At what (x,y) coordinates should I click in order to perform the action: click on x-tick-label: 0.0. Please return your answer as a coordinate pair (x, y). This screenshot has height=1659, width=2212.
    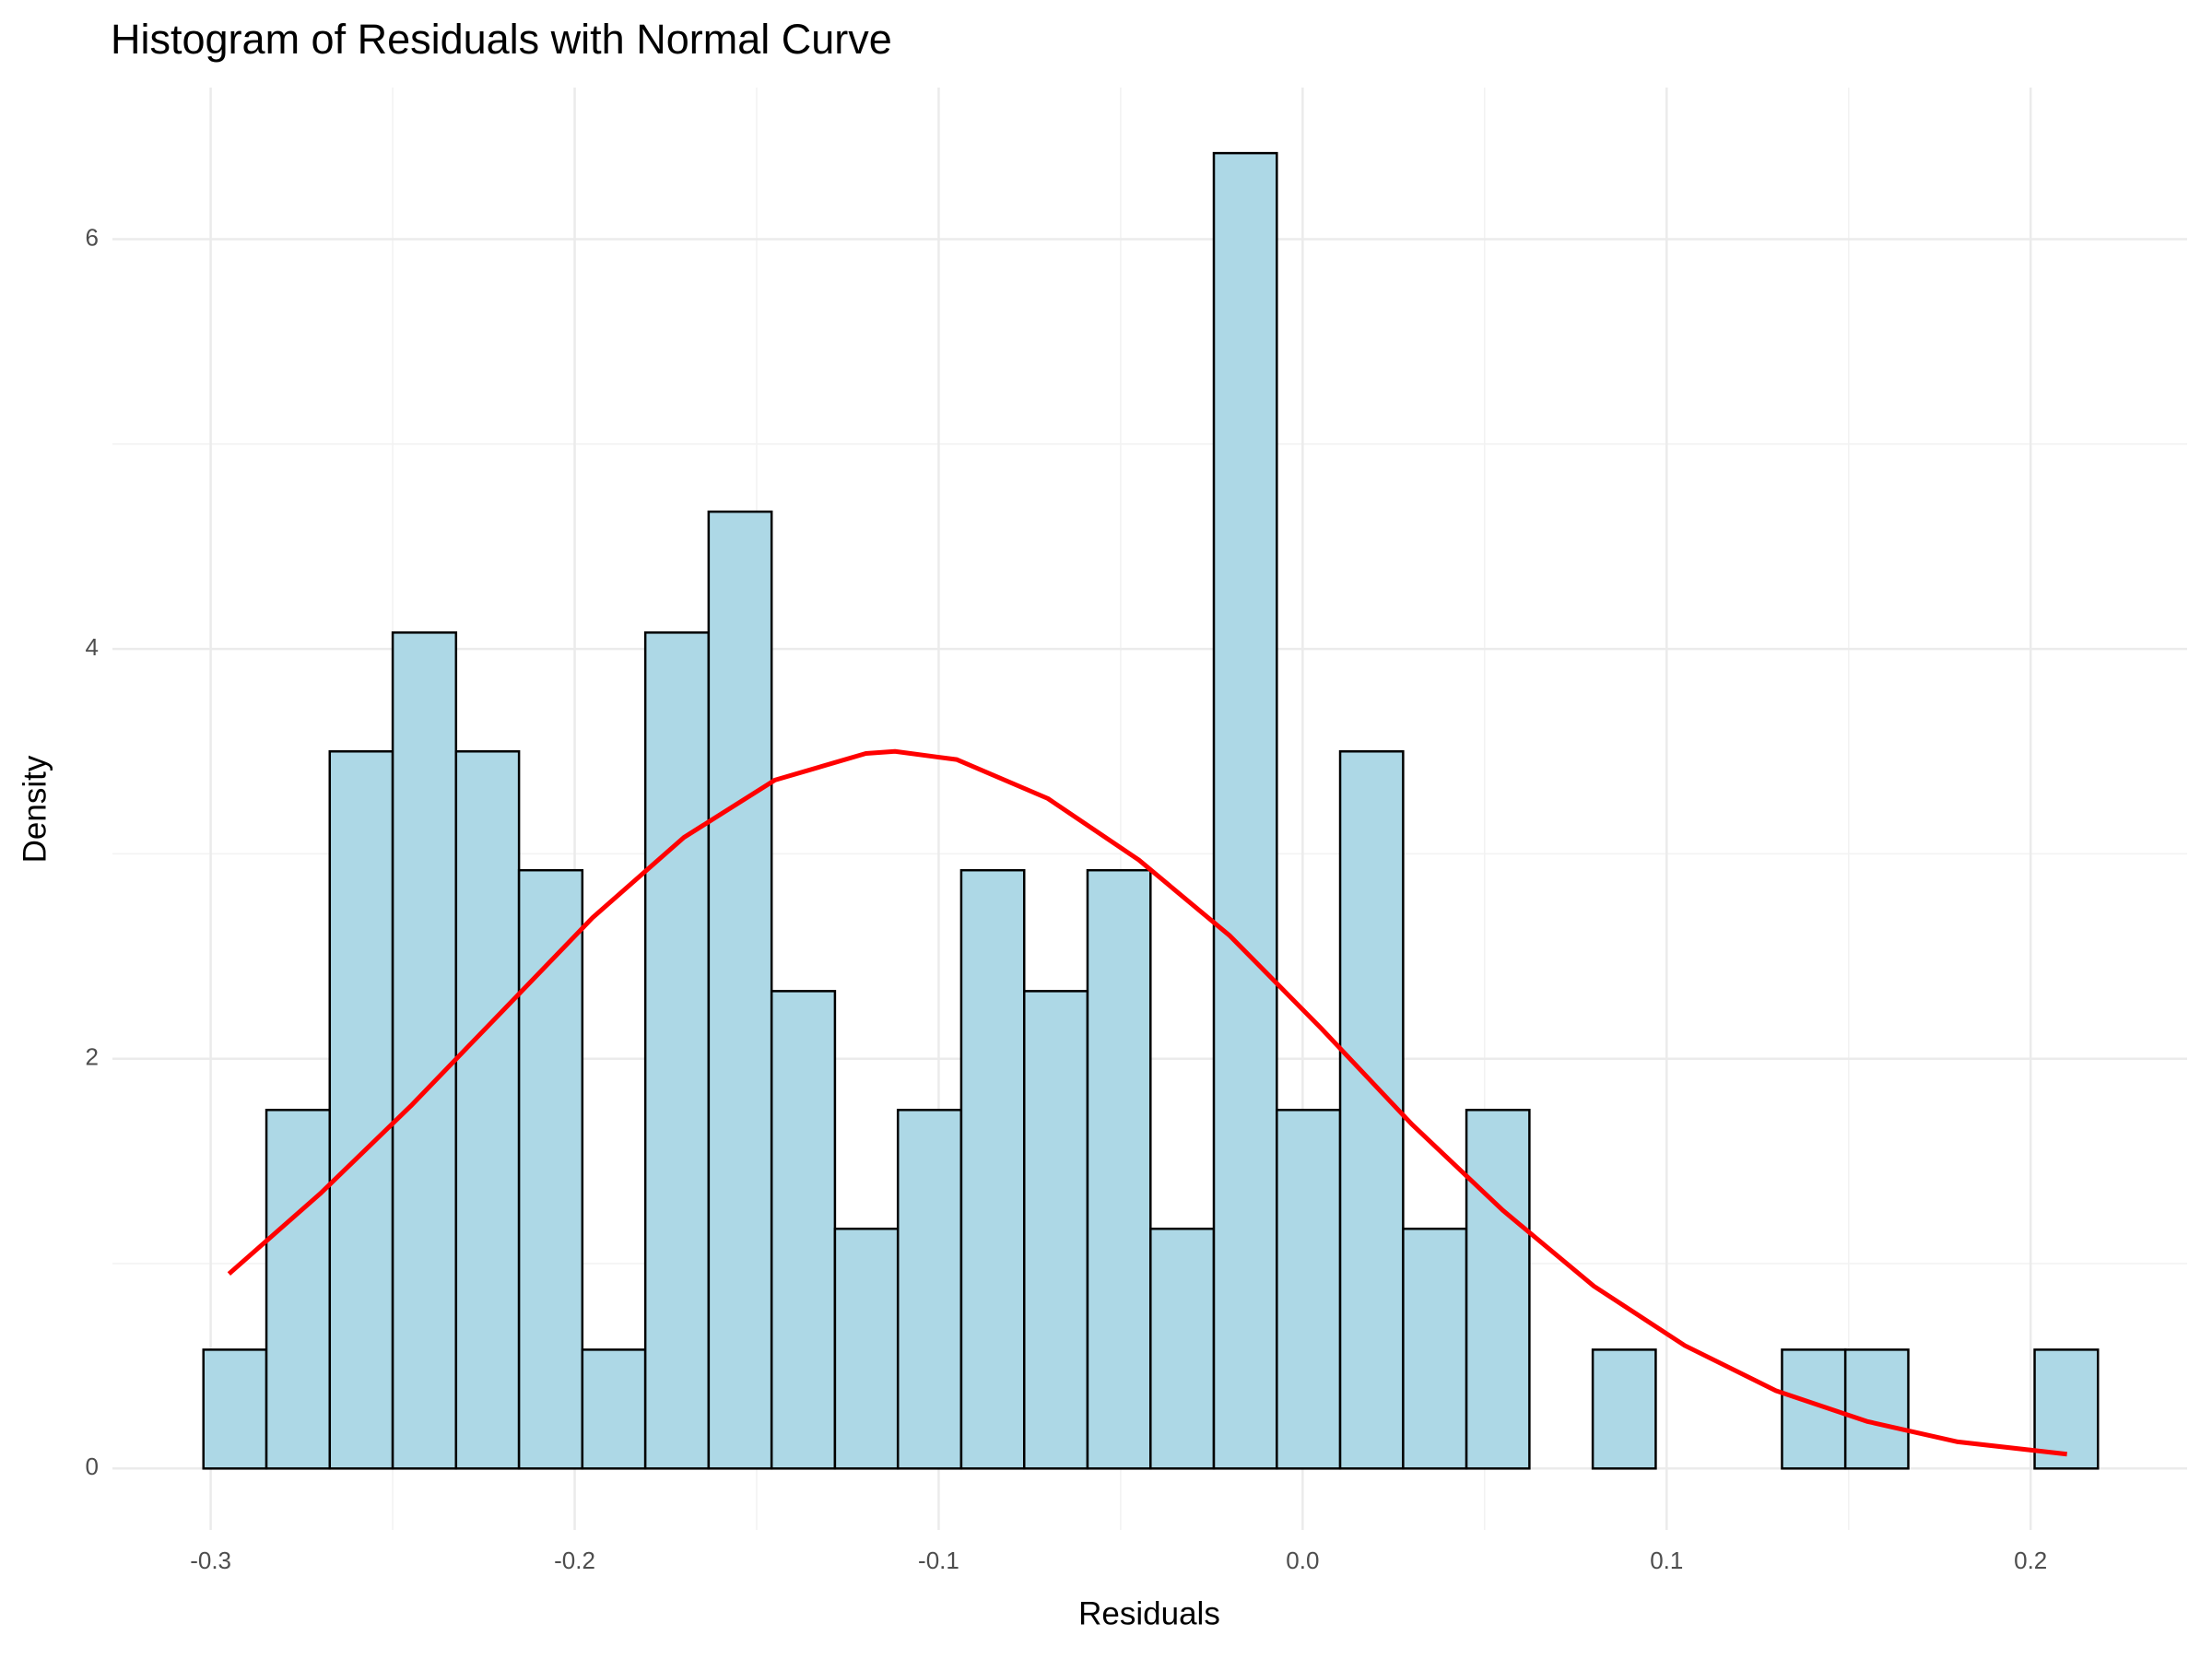
    Looking at the image, I should click on (1302, 1560).